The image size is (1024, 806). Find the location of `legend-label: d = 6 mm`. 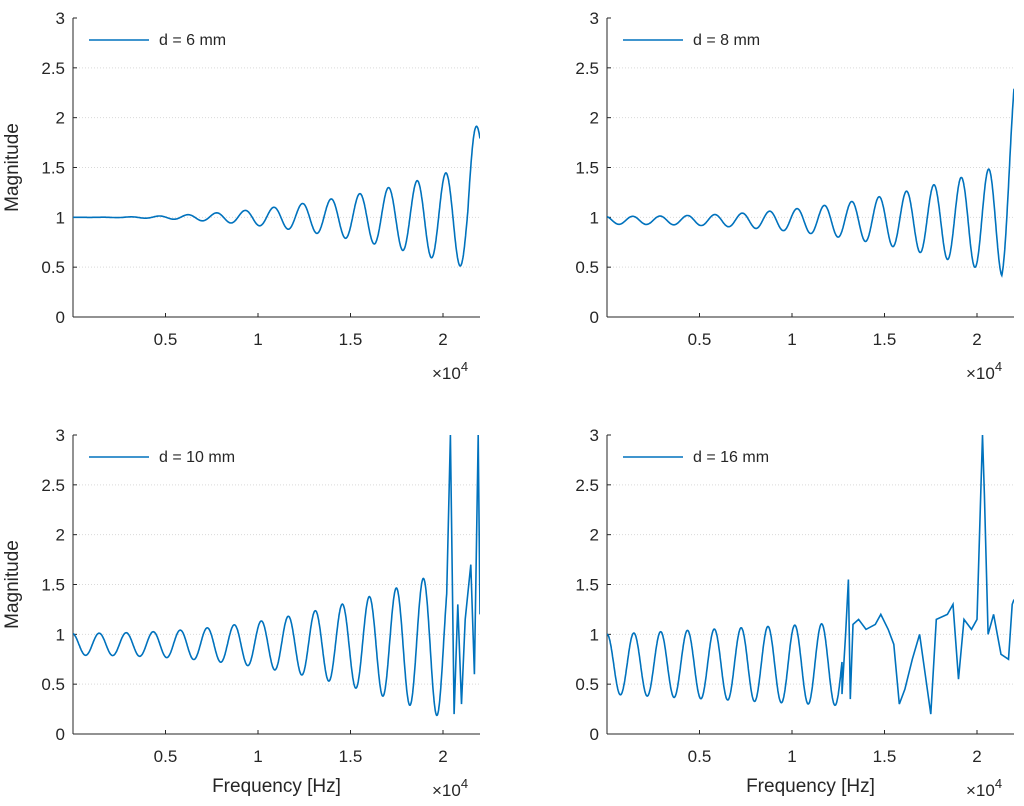

legend-label: d = 6 mm is located at coordinates (192, 40).